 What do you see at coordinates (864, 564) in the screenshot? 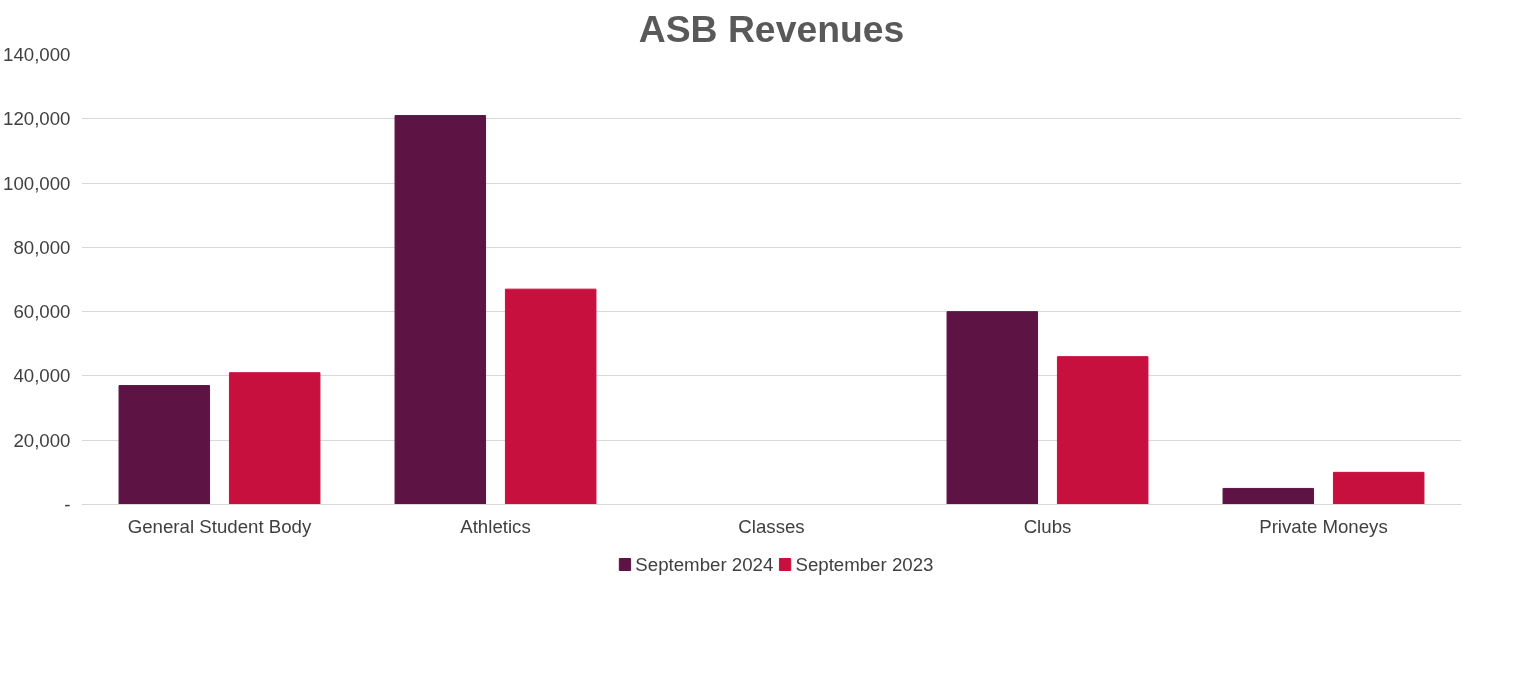
I see `legend-label: September 2023` at bounding box center [864, 564].